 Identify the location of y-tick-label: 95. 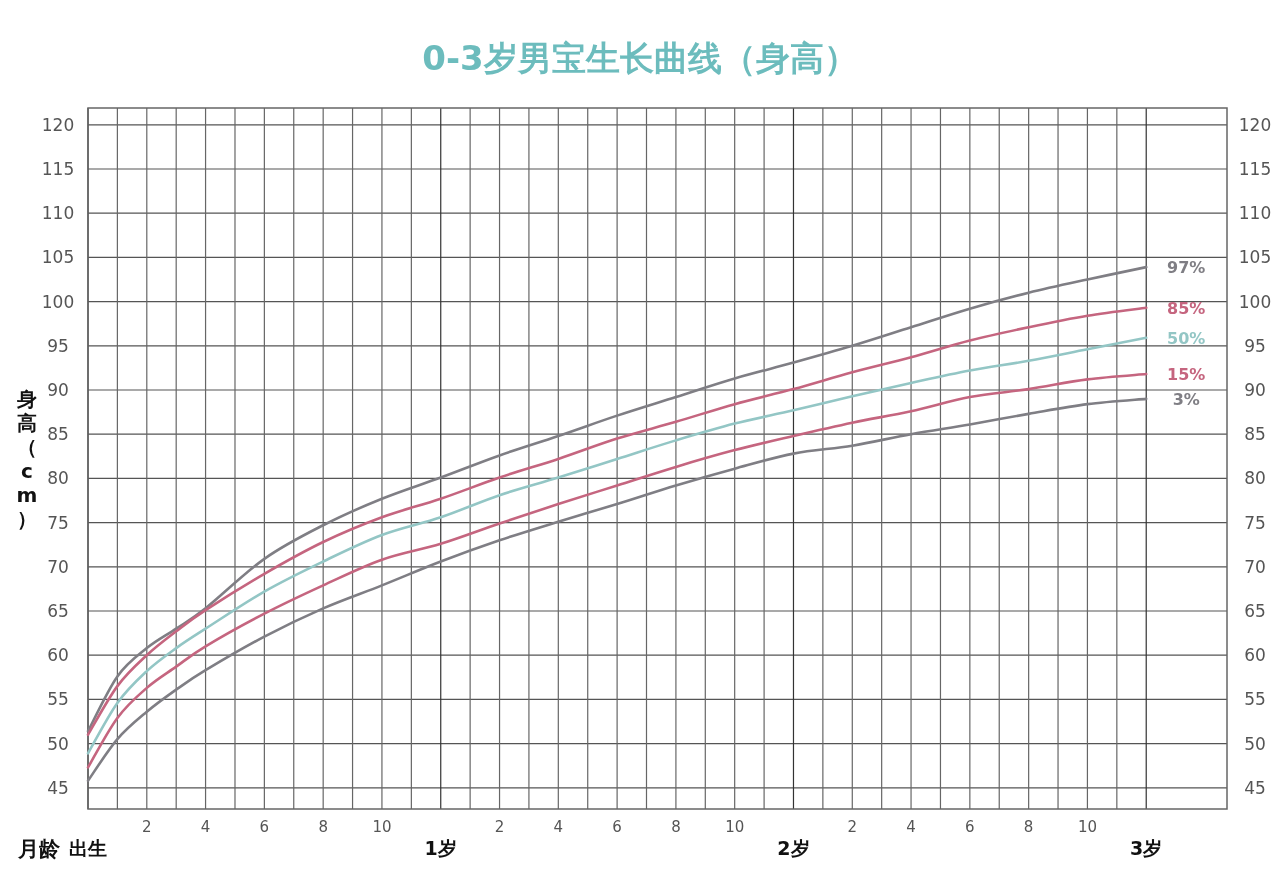
(58, 345).